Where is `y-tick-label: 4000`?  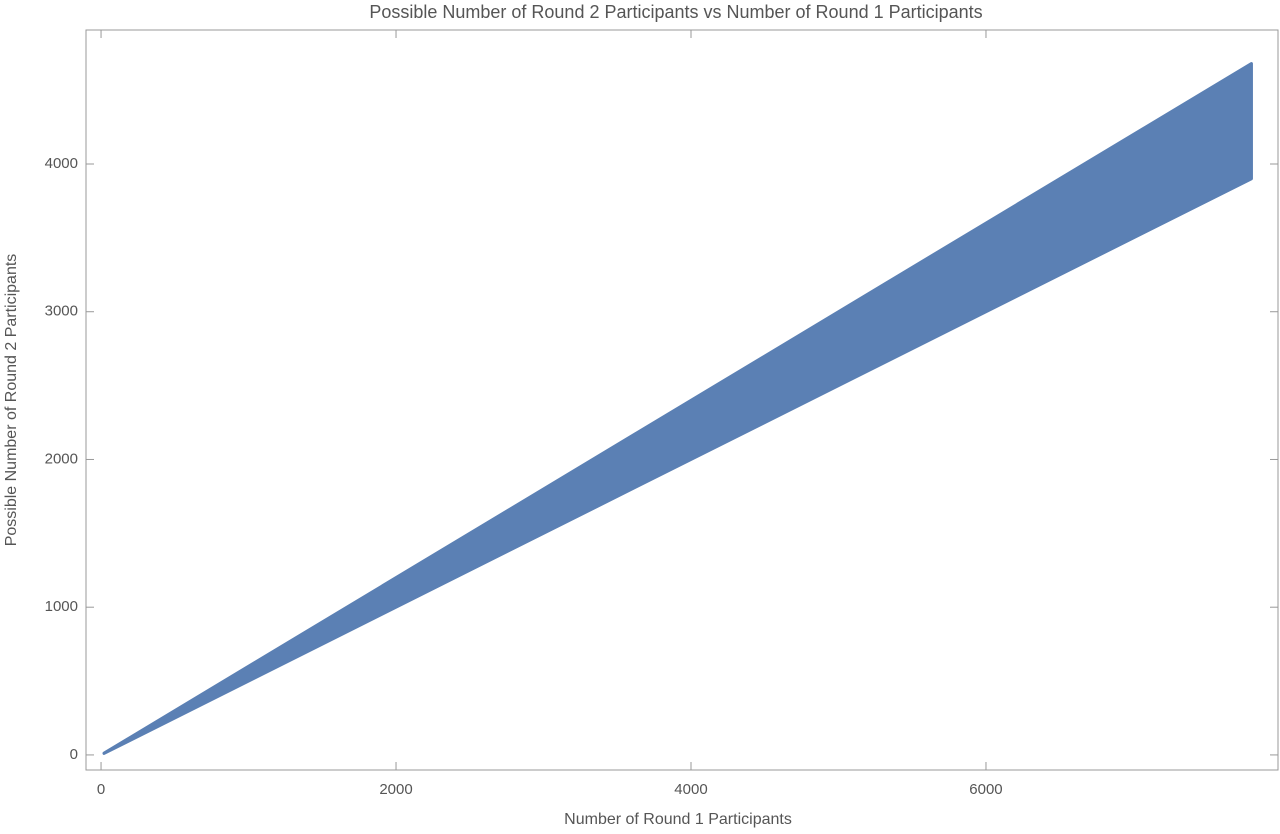
y-tick-label: 4000 is located at coordinates (61, 163).